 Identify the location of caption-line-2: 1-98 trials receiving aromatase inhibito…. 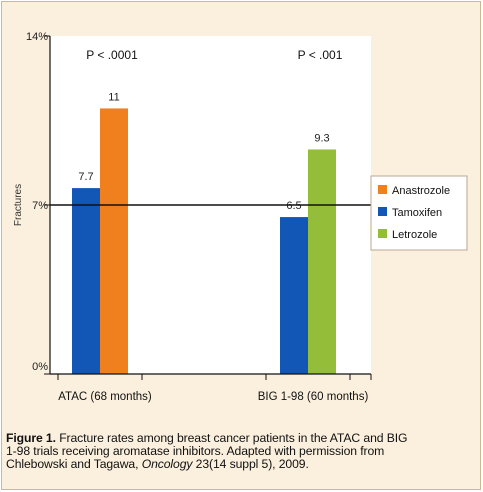
(195, 451).